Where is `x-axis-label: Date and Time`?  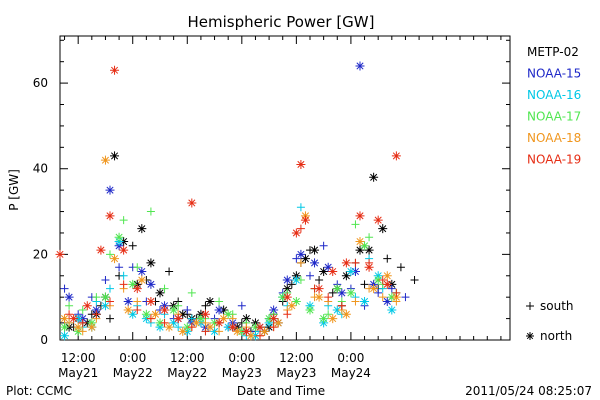 x-axis-label: Date and Time is located at coordinates (281, 391).